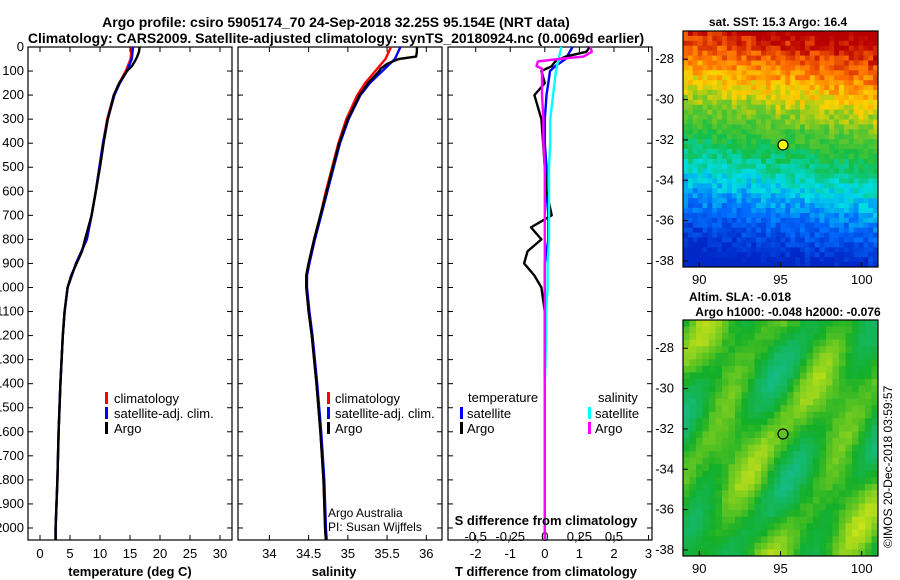 This screenshot has height=580, width=900. I want to click on salinity-line-argo, so click(362, 294).